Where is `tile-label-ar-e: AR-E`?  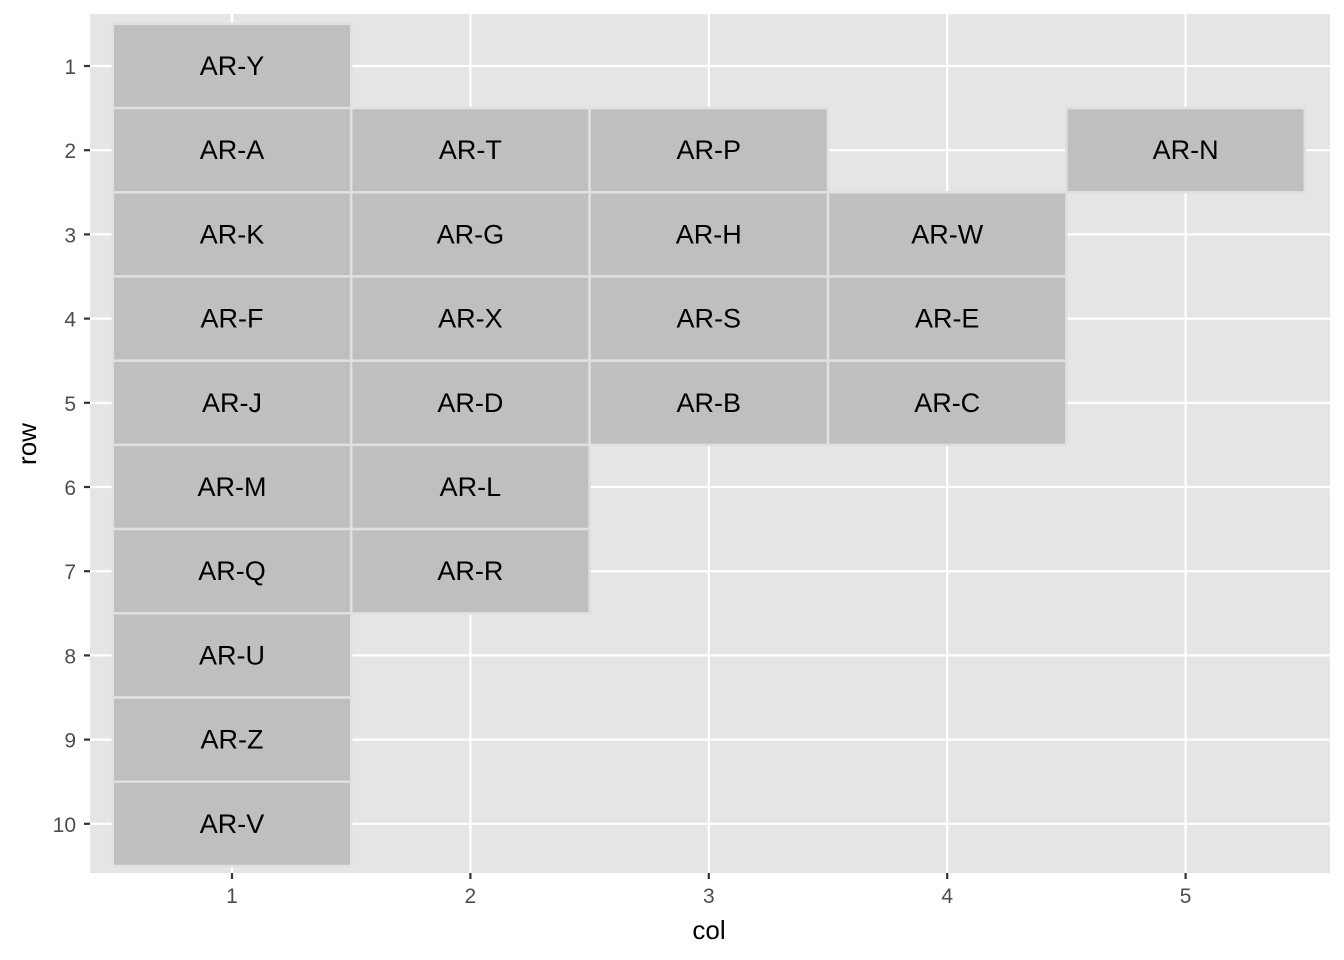
tile-label-ar-e: AR-E is located at coordinates (947, 319).